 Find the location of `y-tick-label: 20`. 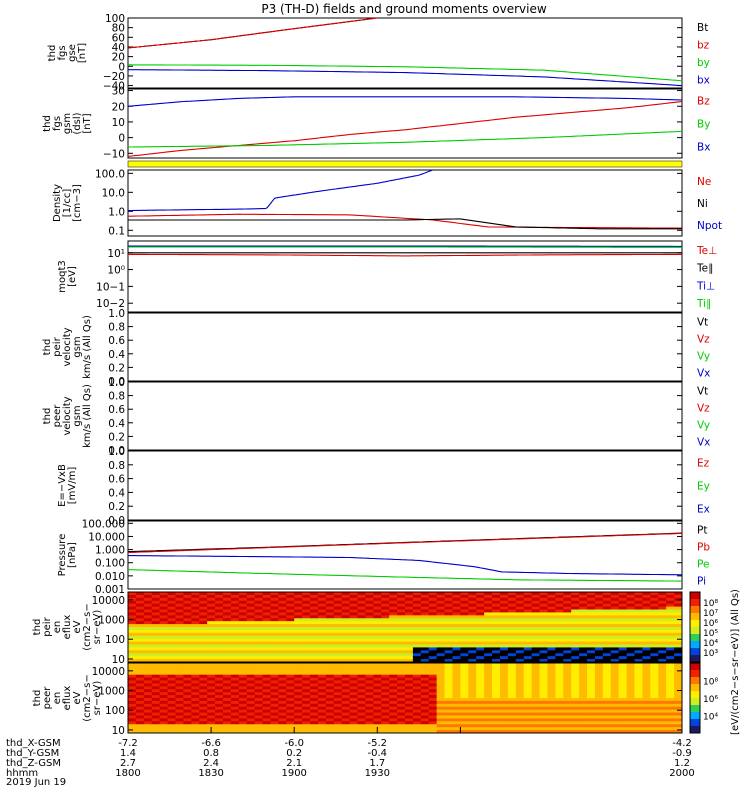

y-tick-label: 20 is located at coordinates (118, 58).